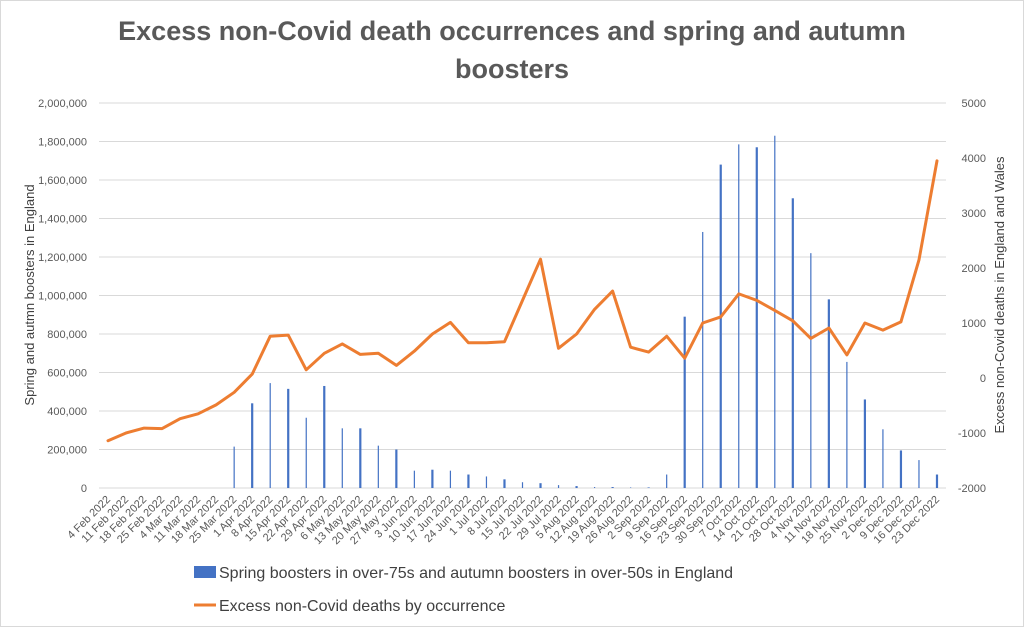  Describe the element at coordinates (62, 181) in the screenshot. I see `left-tick-label: 1,600,000` at that location.